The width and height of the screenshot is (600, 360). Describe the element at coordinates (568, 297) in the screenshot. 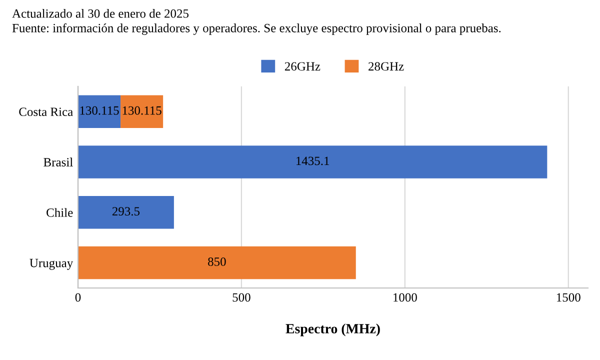

I see `x-tick-label: 1500` at that location.